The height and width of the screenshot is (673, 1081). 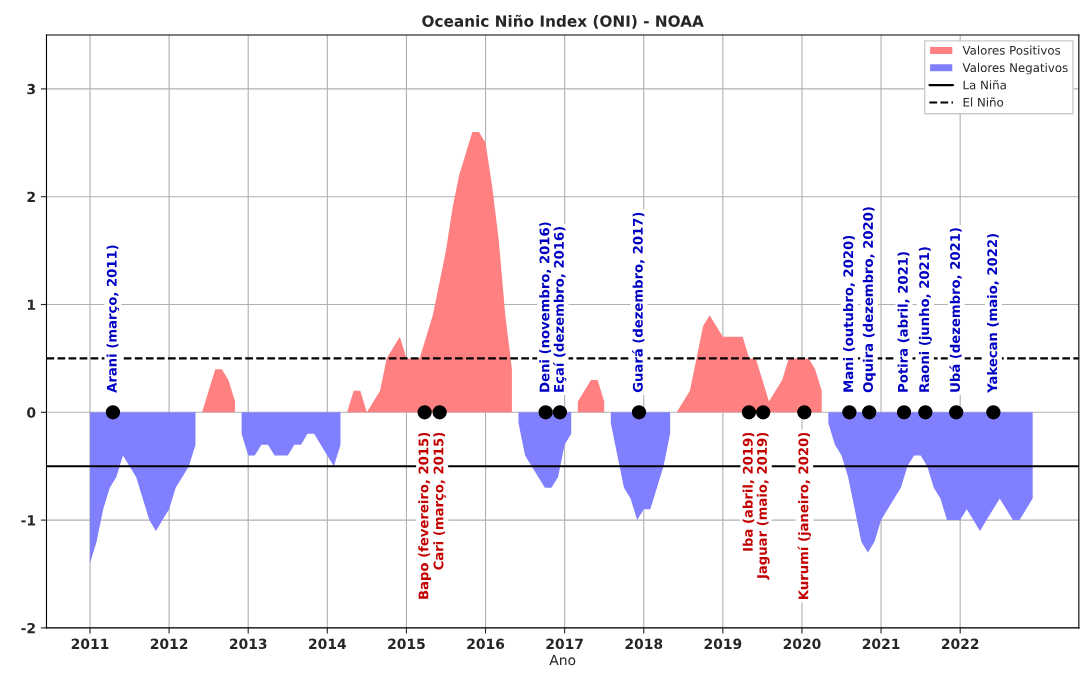 I want to click on y-tick-label: 0, so click(x=31, y=412).